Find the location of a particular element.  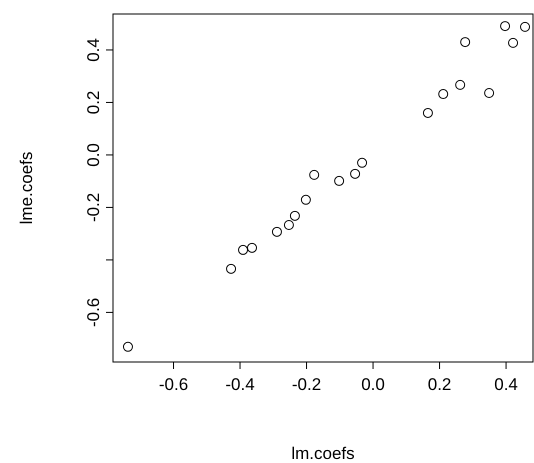

x-tick-label: 0.4 is located at coordinates (506, 384).